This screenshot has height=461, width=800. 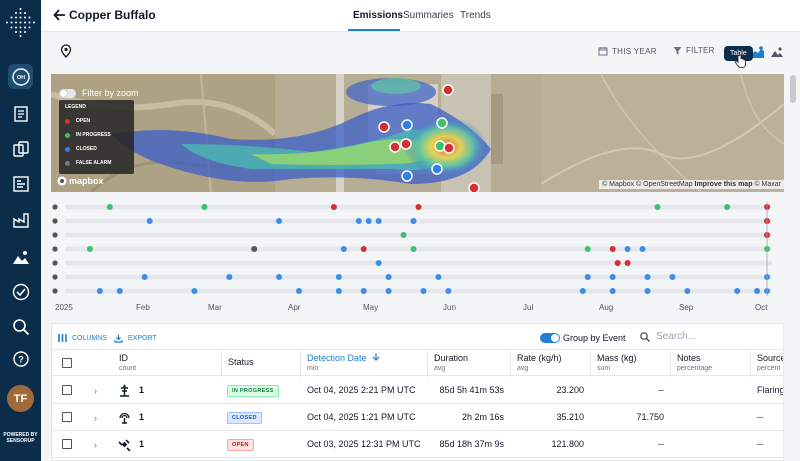 I want to click on col-label: Mass (kg), so click(x=617, y=358).